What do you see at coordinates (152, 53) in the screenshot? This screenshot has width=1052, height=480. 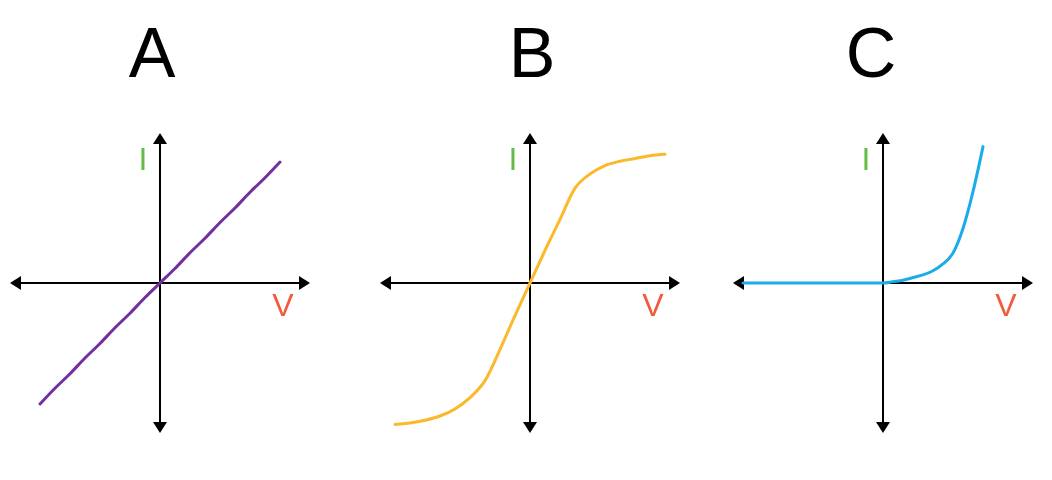 I see `chart-title: A` at bounding box center [152, 53].